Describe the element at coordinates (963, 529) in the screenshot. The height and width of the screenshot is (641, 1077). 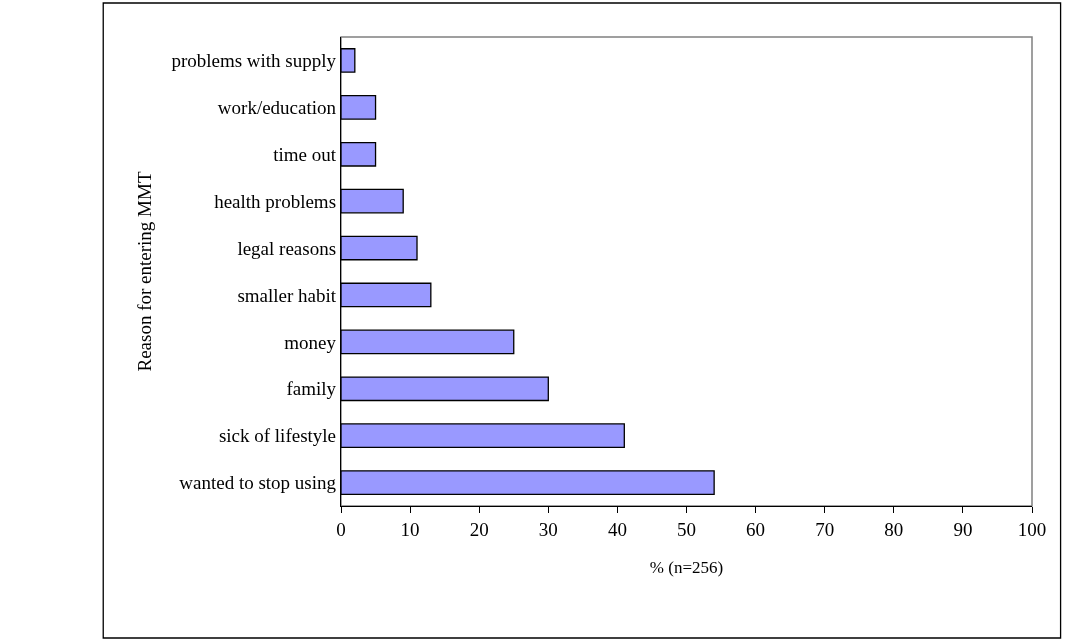
I see `x-tick-label: 90` at that location.